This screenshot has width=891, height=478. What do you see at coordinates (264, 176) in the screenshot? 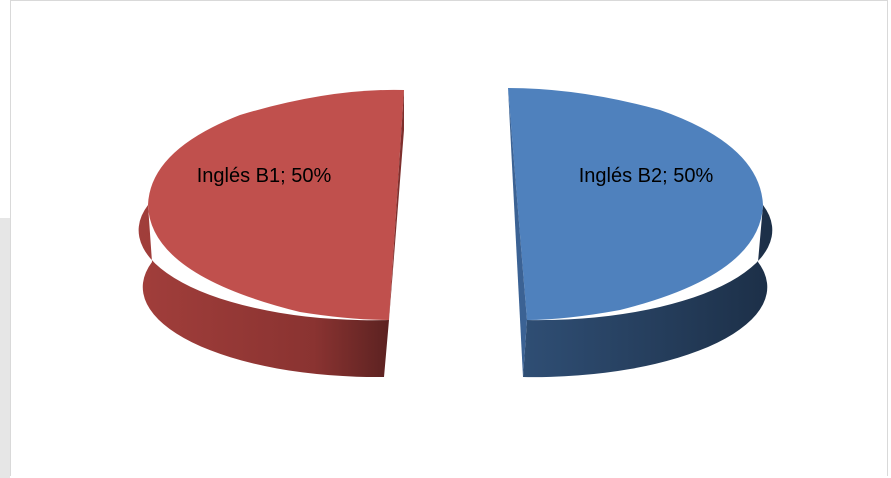
I see `pie-label-ingles-b1: Inglés B1; 50%` at bounding box center [264, 176].